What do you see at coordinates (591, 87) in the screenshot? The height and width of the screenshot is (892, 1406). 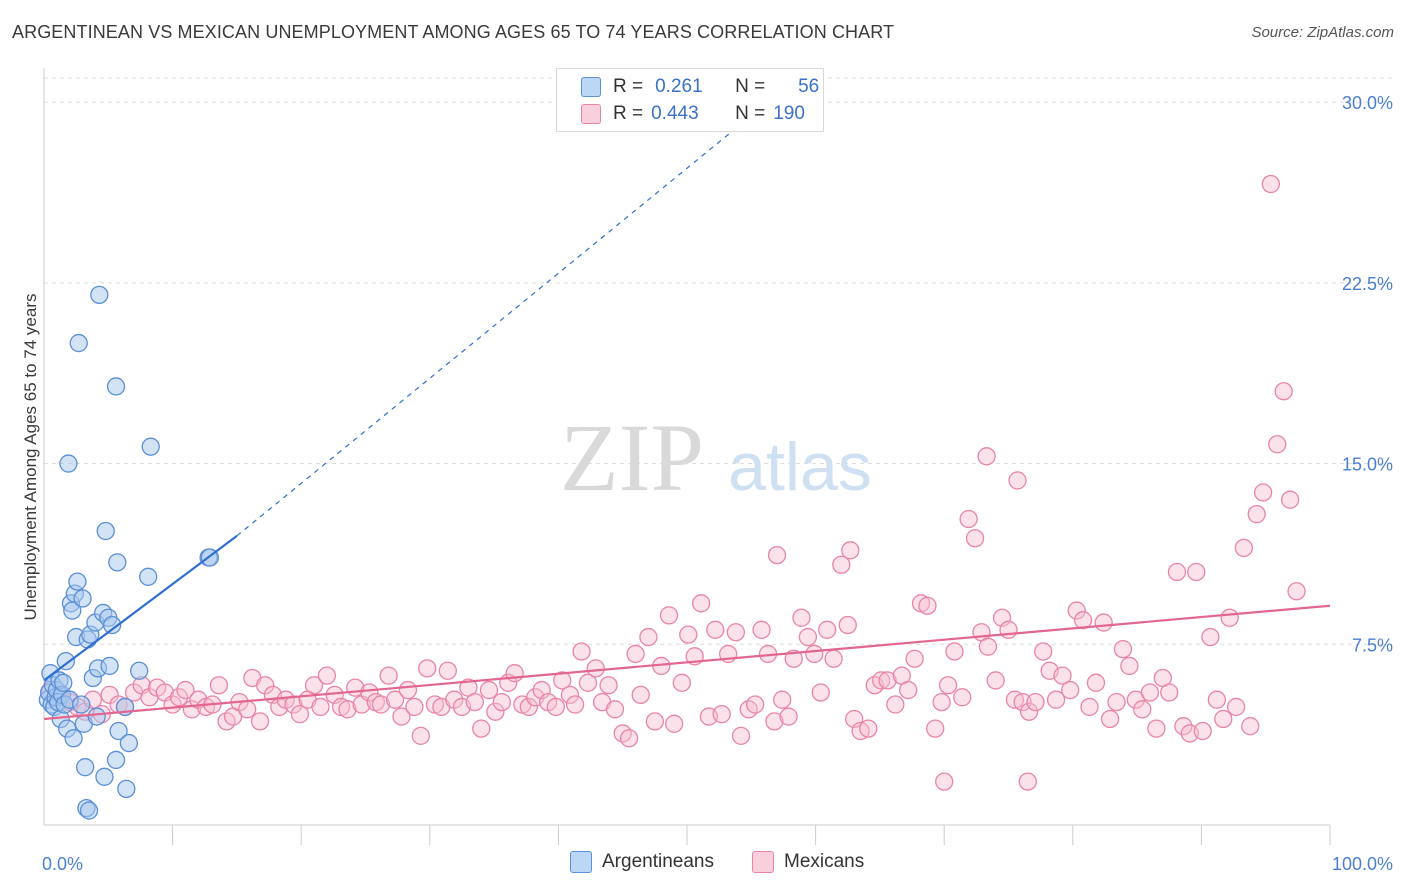 I see `argentineans-swatch` at bounding box center [591, 87].